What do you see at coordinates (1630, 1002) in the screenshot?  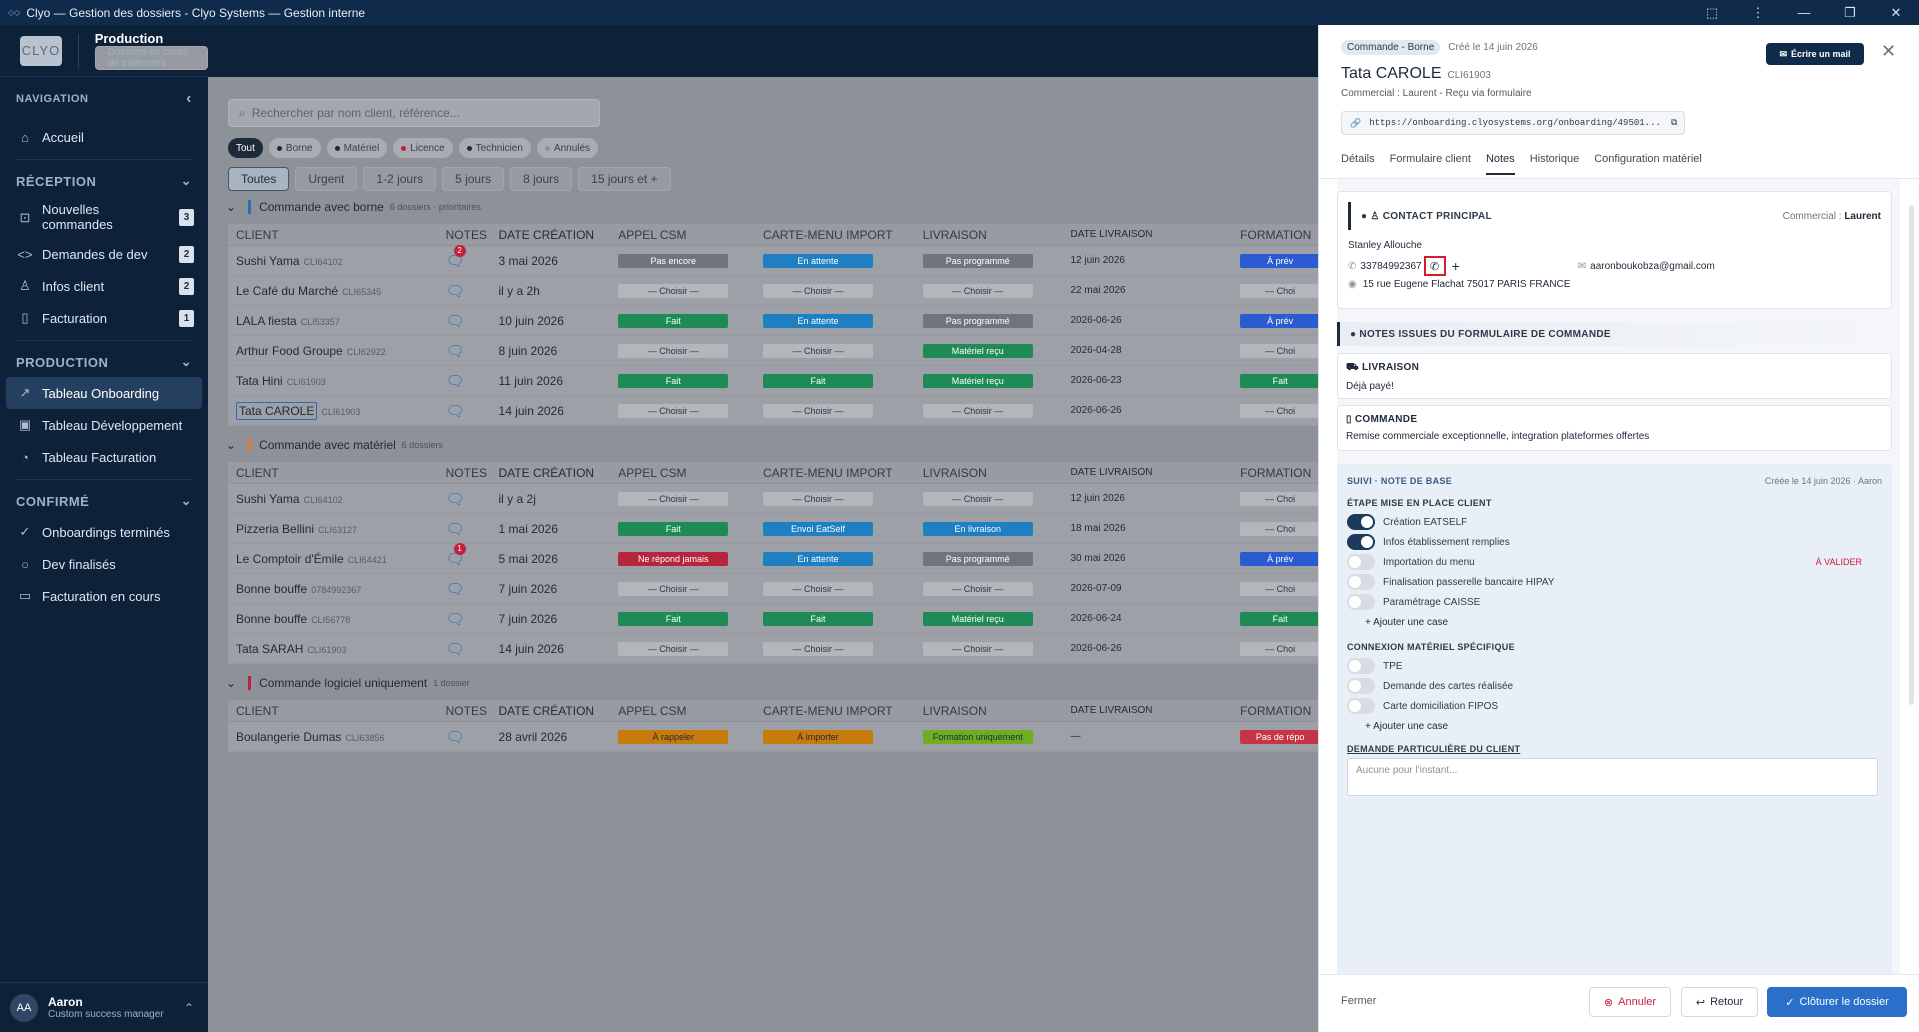 I see `cancel-button: ⊗ Annuler` at bounding box center [1630, 1002].